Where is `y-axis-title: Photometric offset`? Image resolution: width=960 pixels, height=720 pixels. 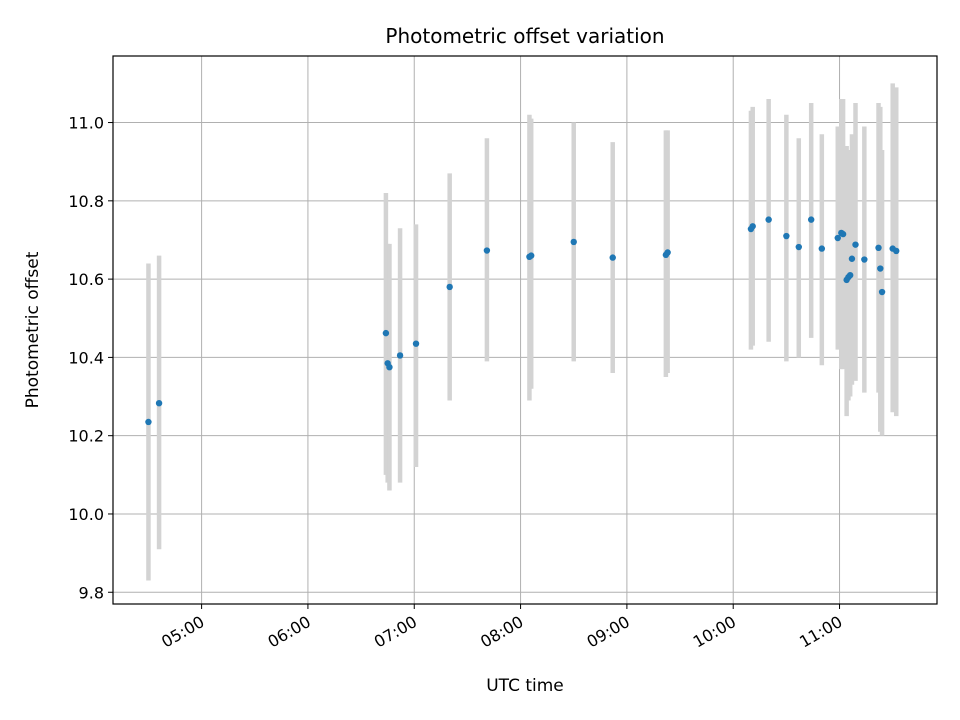
y-axis-title: Photometric offset is located at coordinates (33, 329).